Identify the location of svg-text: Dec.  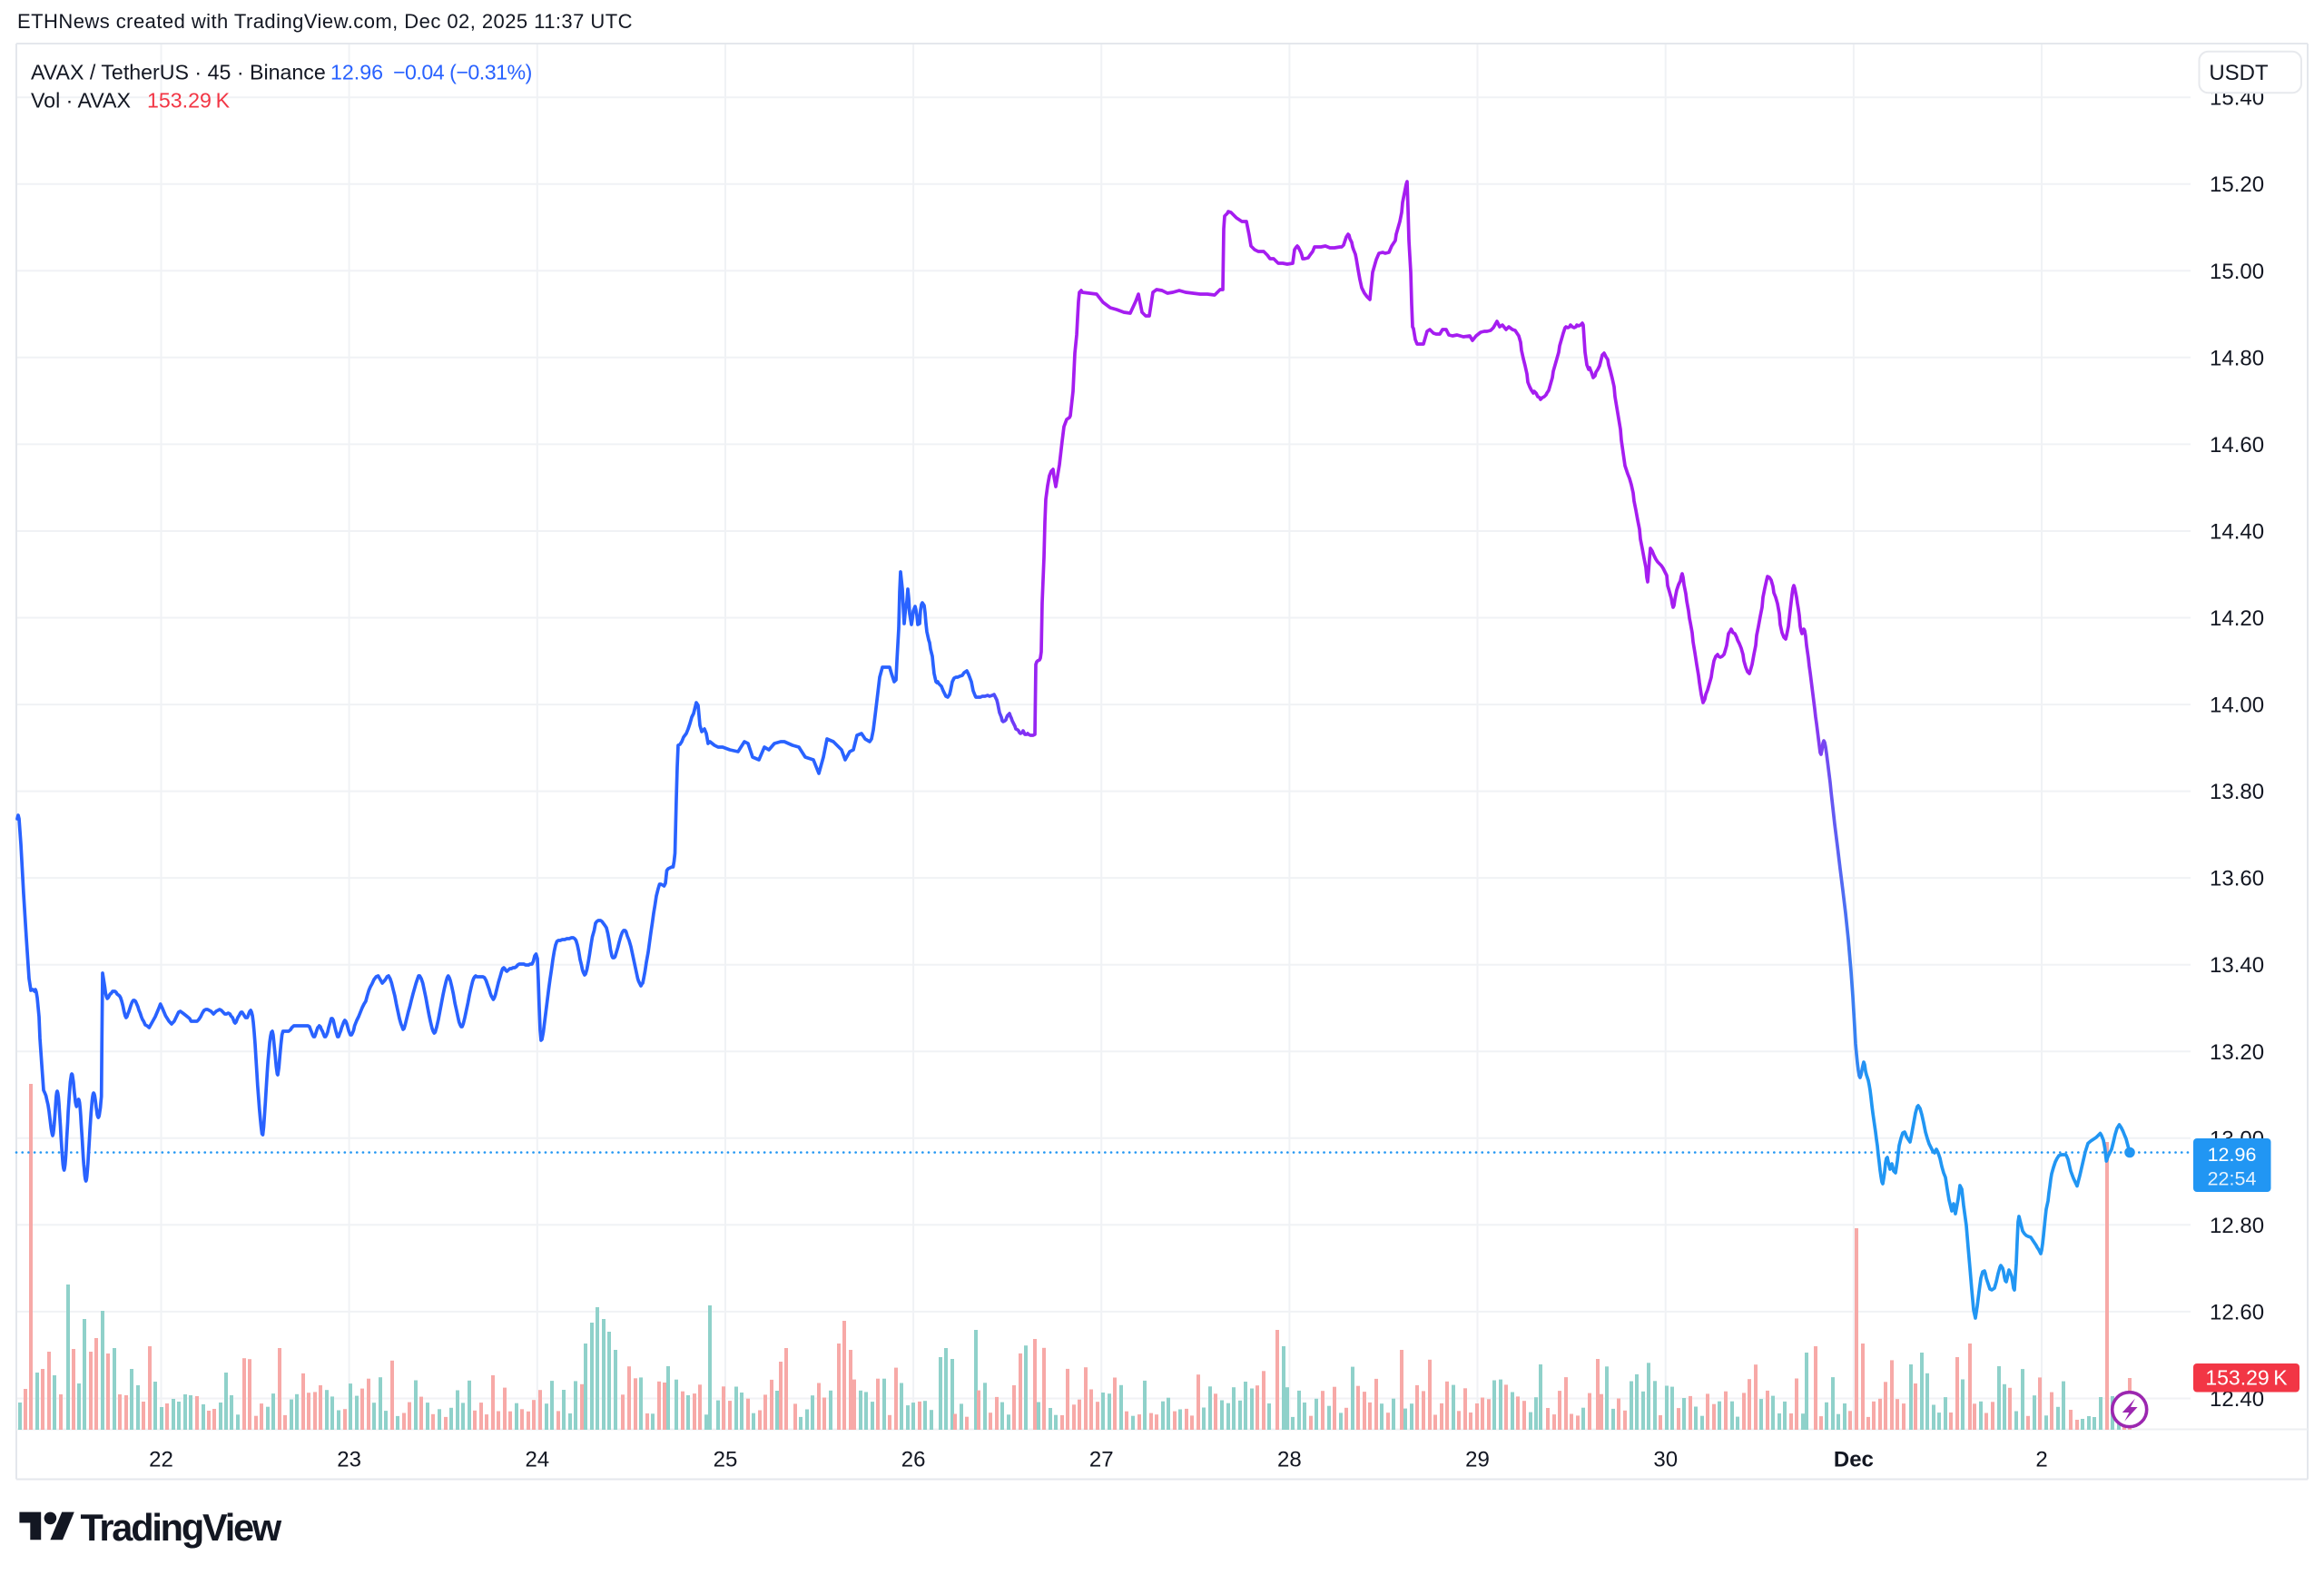
(1854, 1460).